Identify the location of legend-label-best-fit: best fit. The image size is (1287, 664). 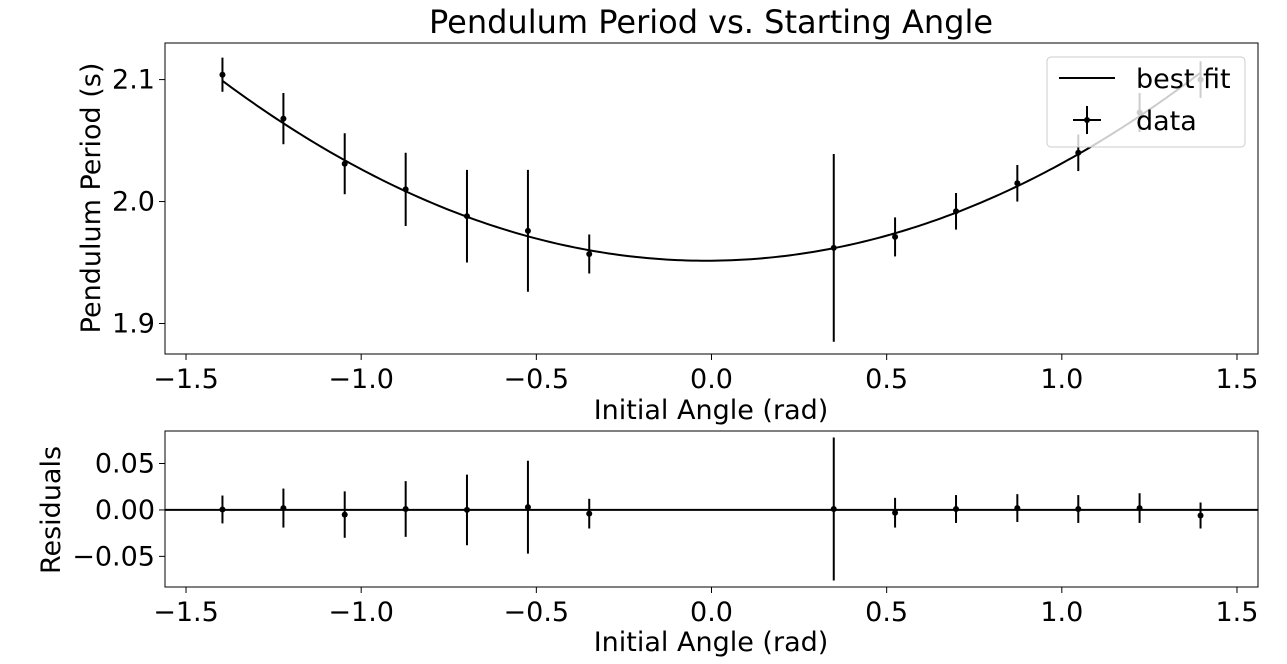
(1183, 79).